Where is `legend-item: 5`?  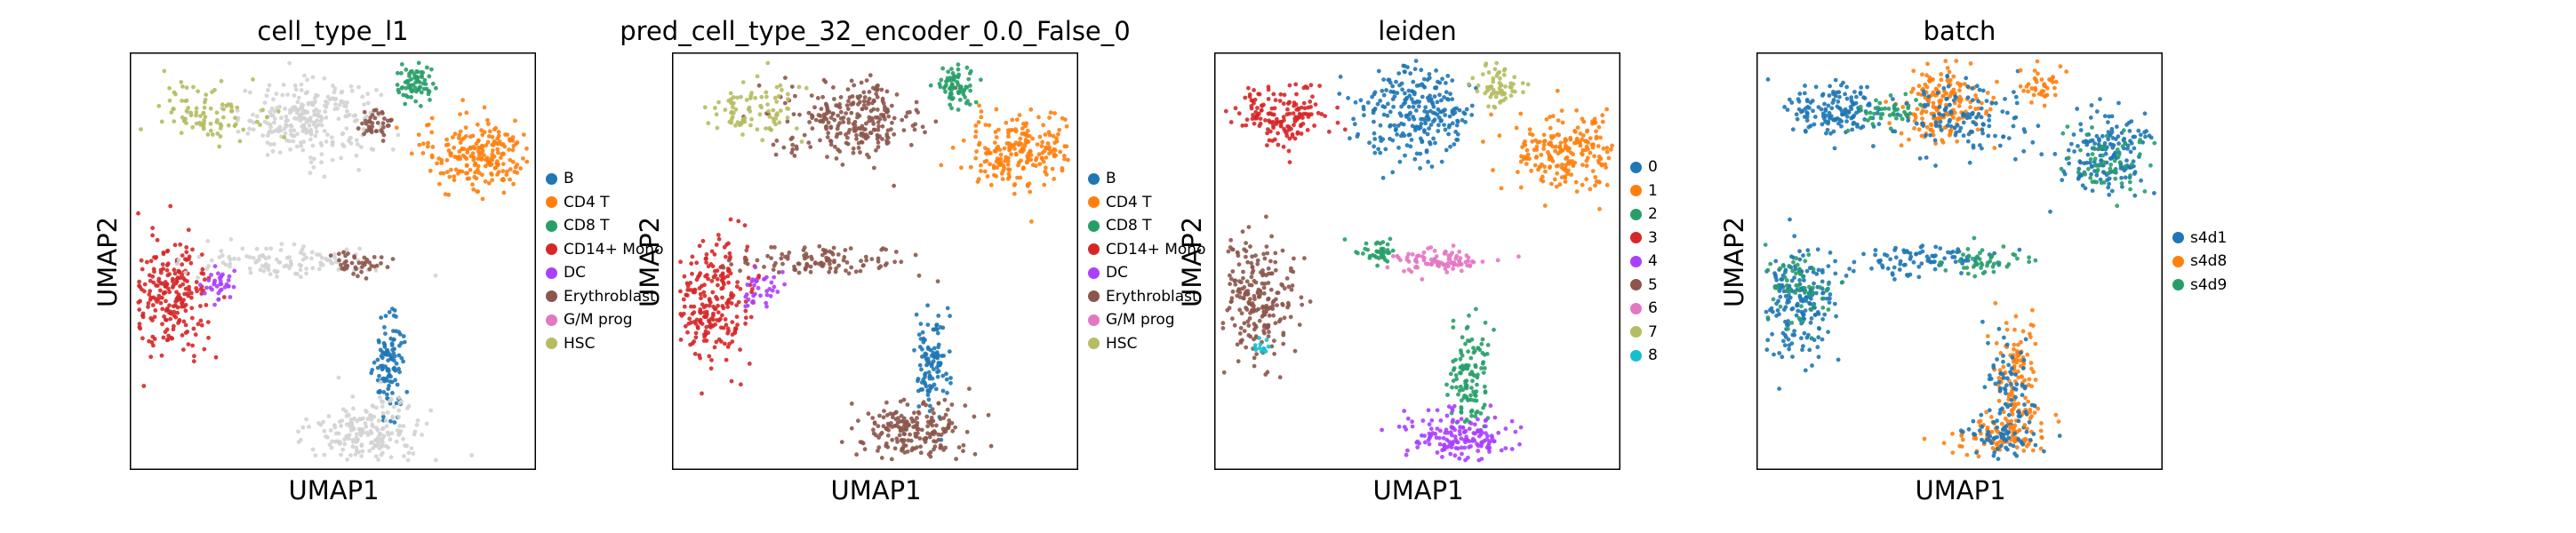 legend-item: 5 is located at coordinates (1644, 285).